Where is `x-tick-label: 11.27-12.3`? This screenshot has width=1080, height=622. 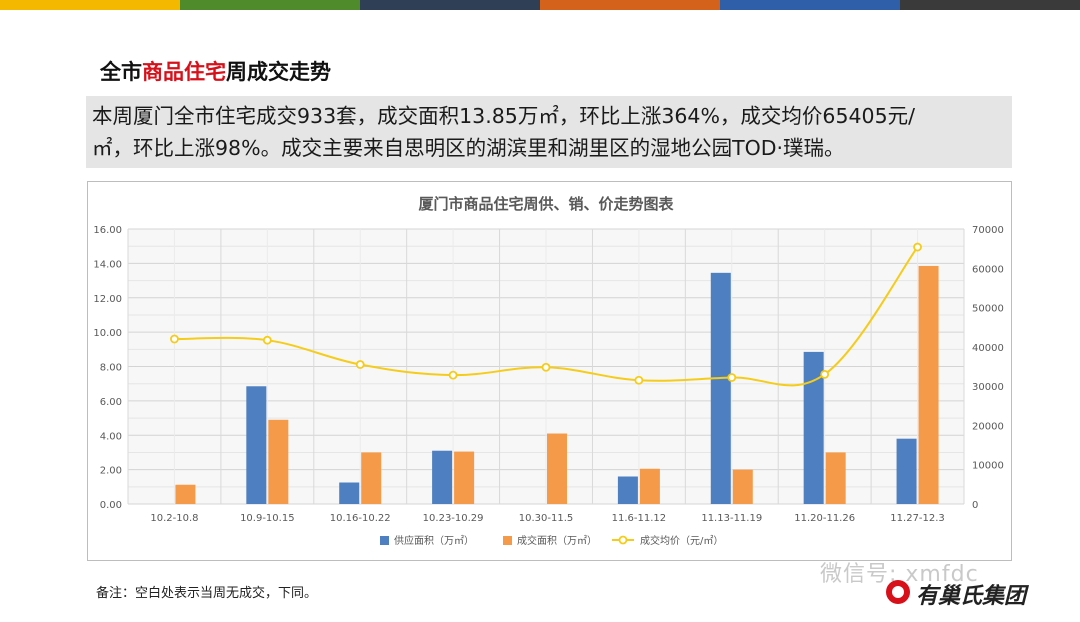
x-tick-label: 11.27-12.3 is located at coordinates (917, 518).